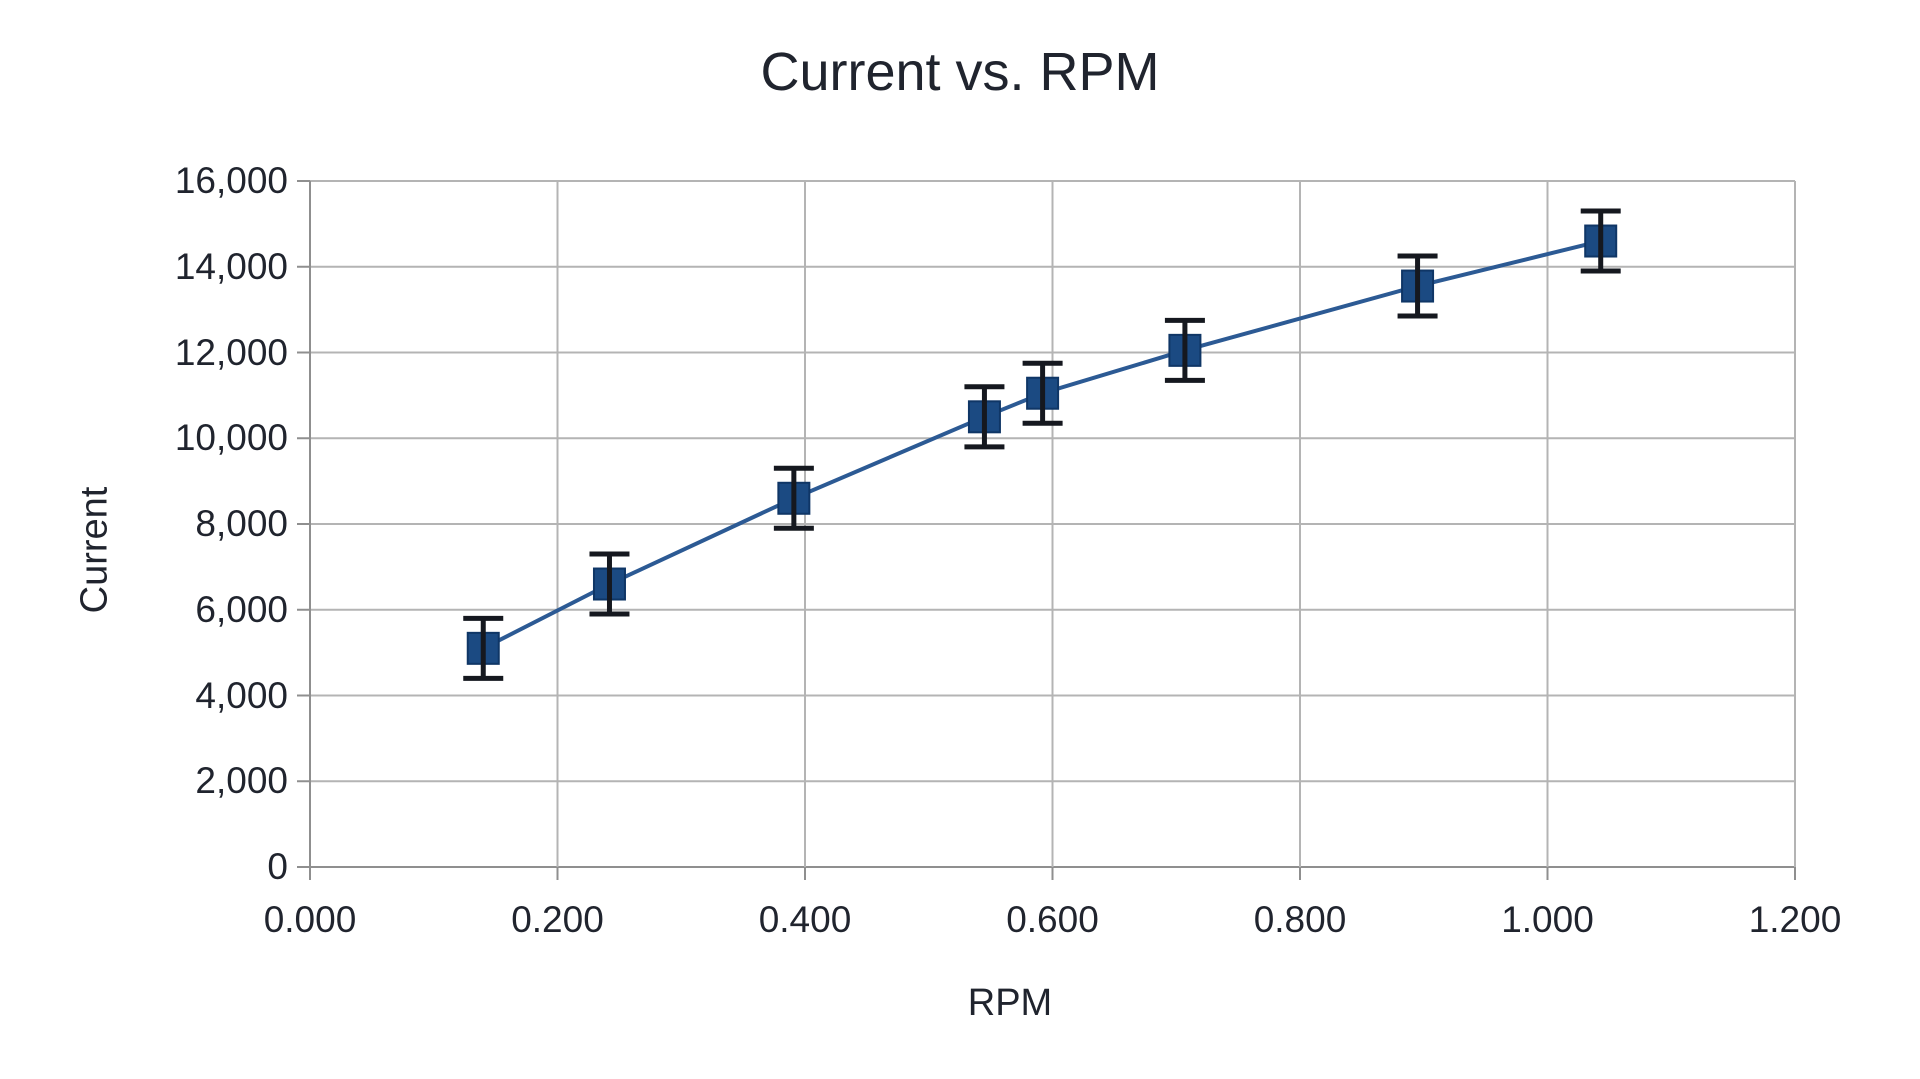 This screenshot has height=1079, width=1920. I want to click on chart-title: Current vs. RPM, so click(960, 72).